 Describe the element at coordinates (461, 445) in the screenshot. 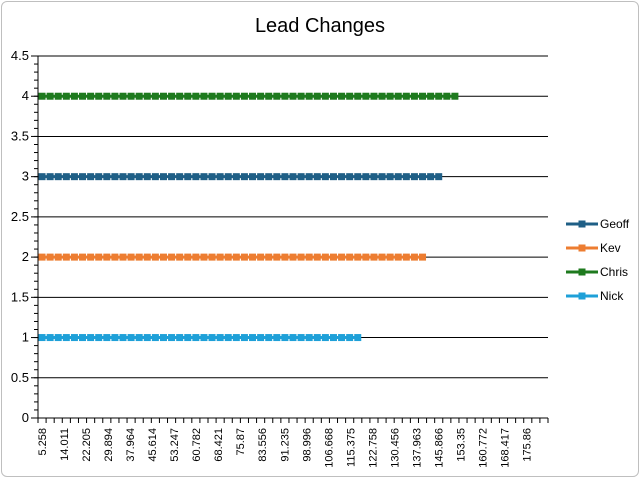

I see `x-tick-label: 153.35` at that location.